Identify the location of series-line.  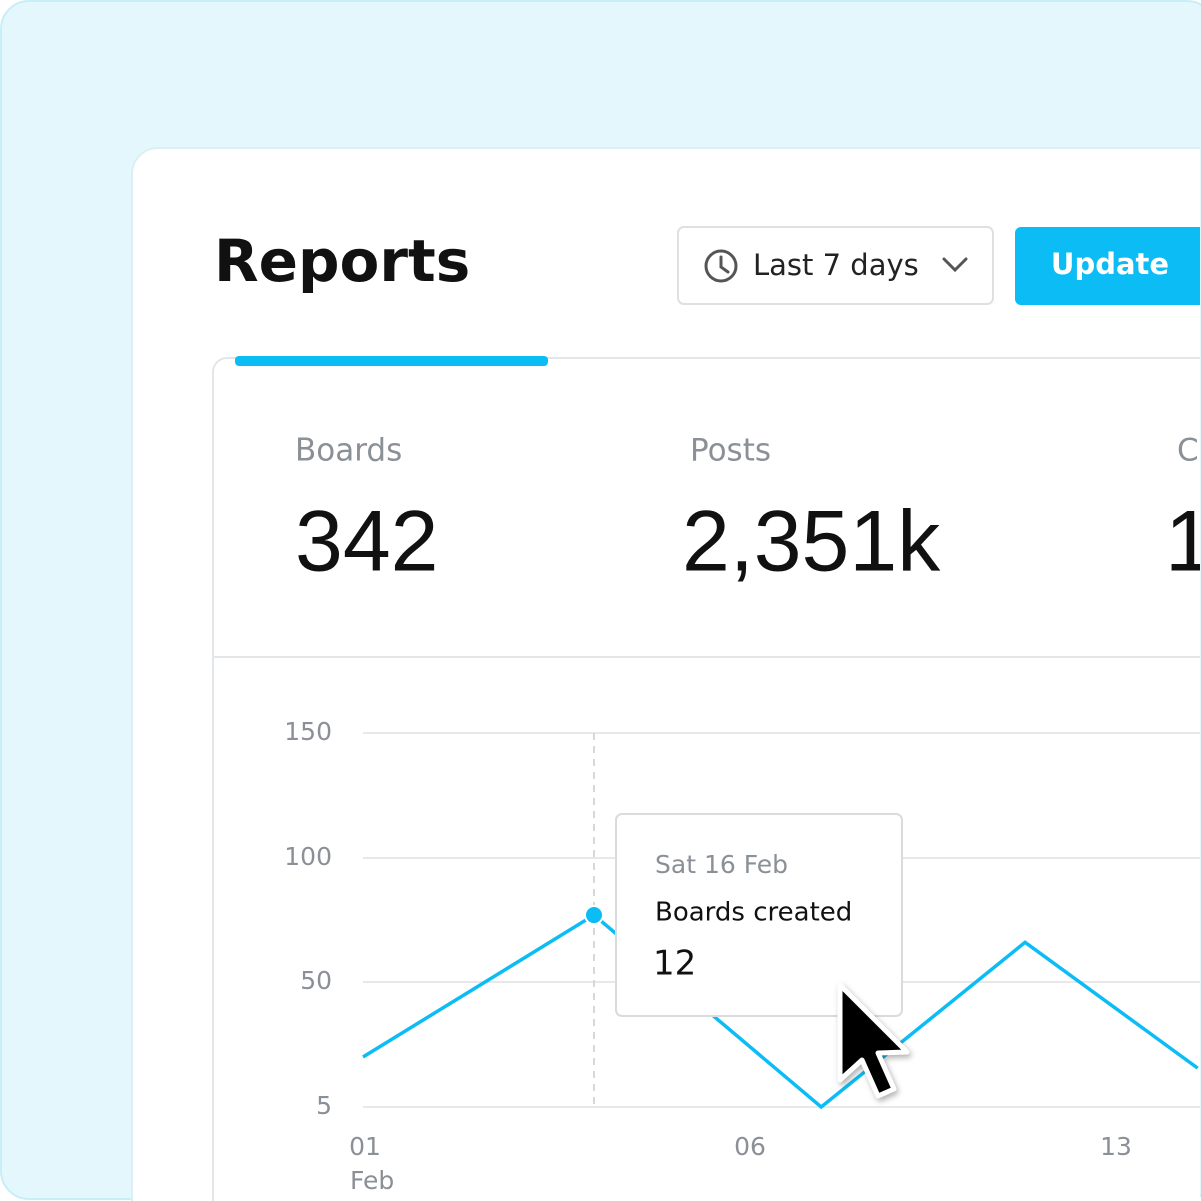
(780, 1011).